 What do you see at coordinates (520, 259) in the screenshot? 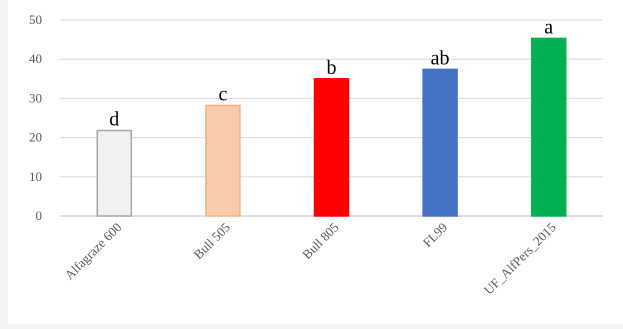
I see `x-tick-label: UF_AlfPers_2015` at bounding box center [520, 259].